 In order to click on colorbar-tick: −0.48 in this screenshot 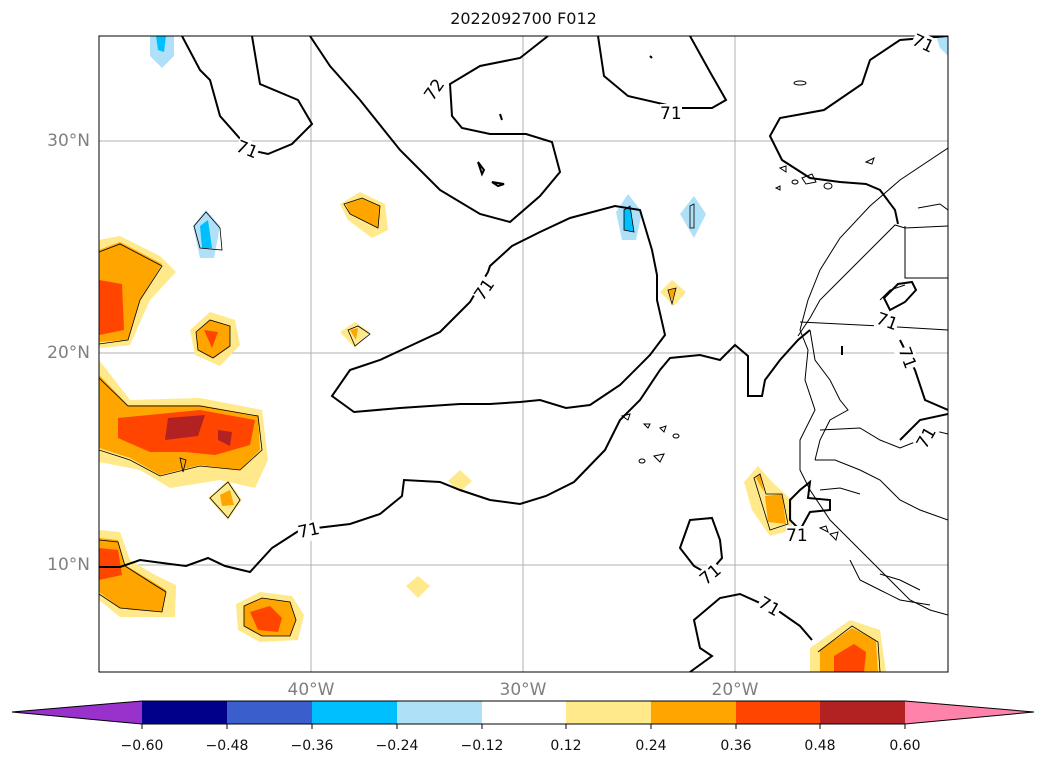, I will do `click(227, 746)`.